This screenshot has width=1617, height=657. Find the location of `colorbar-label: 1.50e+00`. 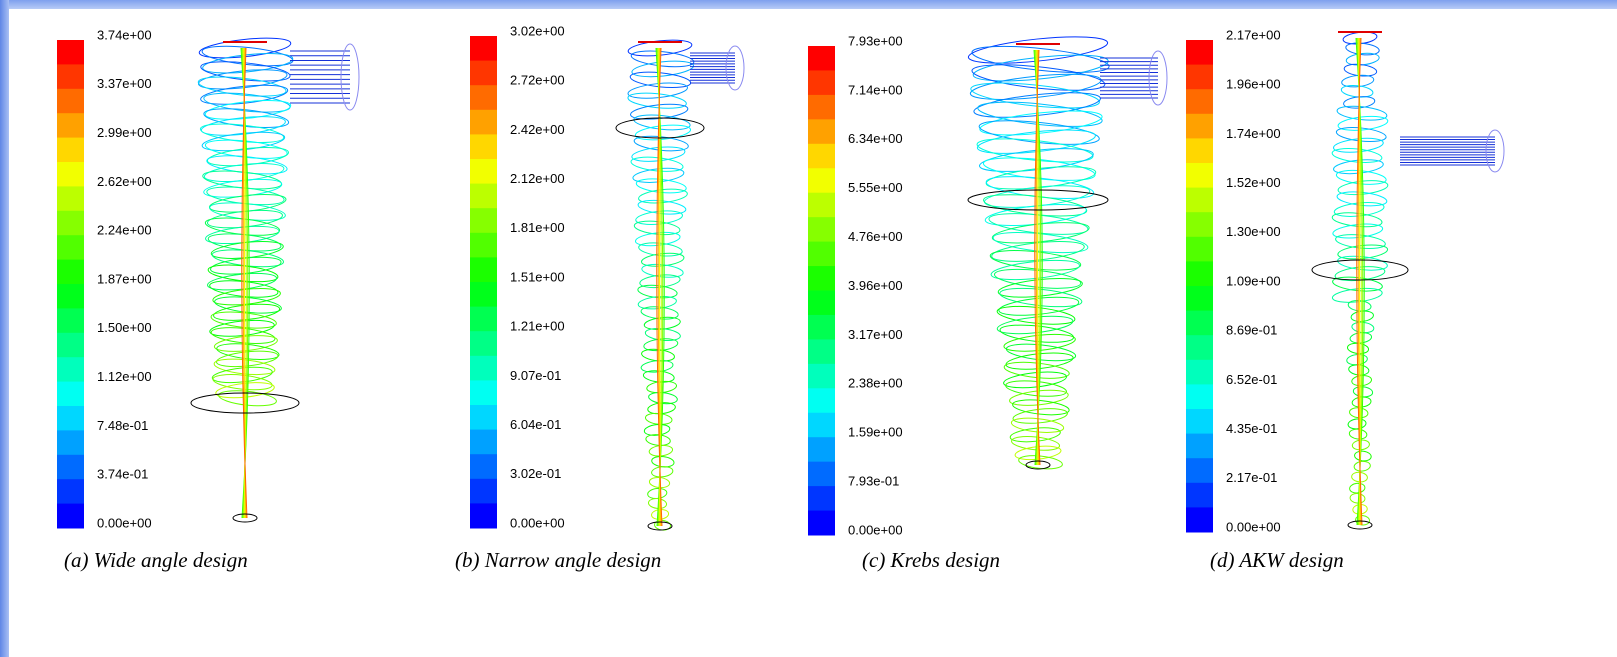

colorbar-label: 1.50e+00 is located at coordinates (124, 327).